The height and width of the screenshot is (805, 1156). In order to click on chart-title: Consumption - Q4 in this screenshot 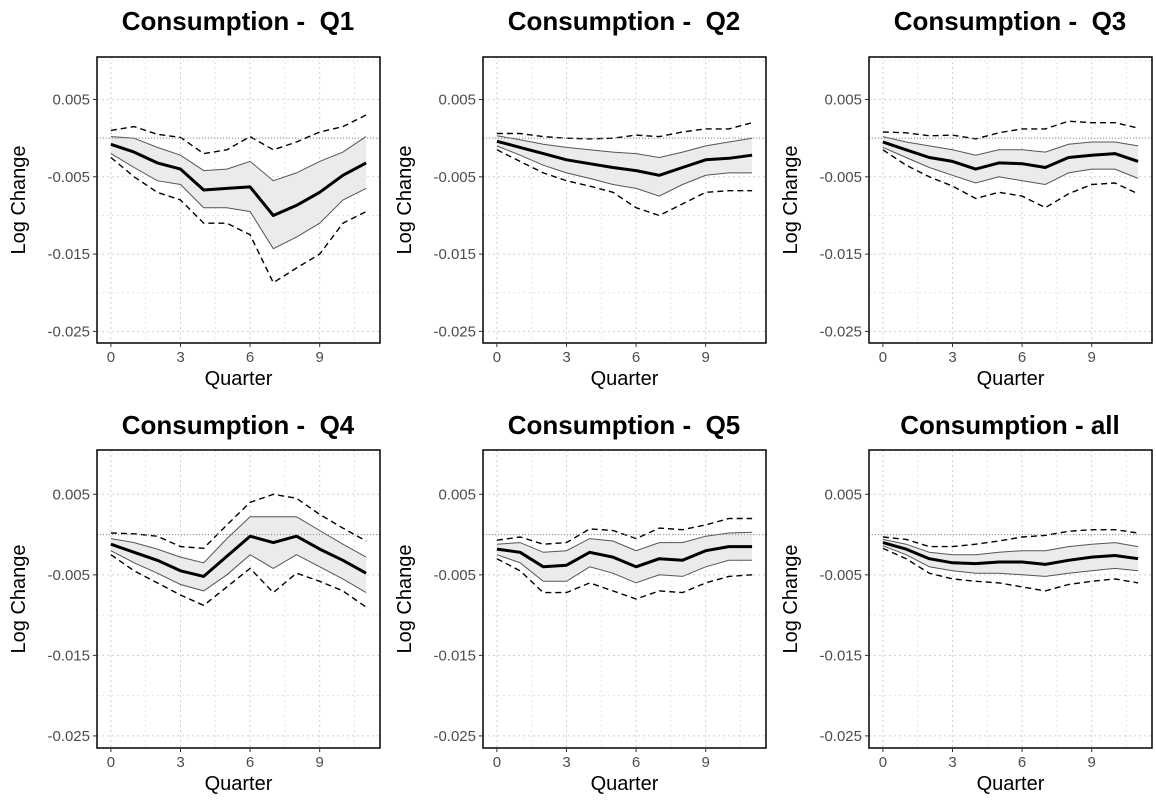, I will do `click(238, 425)`.